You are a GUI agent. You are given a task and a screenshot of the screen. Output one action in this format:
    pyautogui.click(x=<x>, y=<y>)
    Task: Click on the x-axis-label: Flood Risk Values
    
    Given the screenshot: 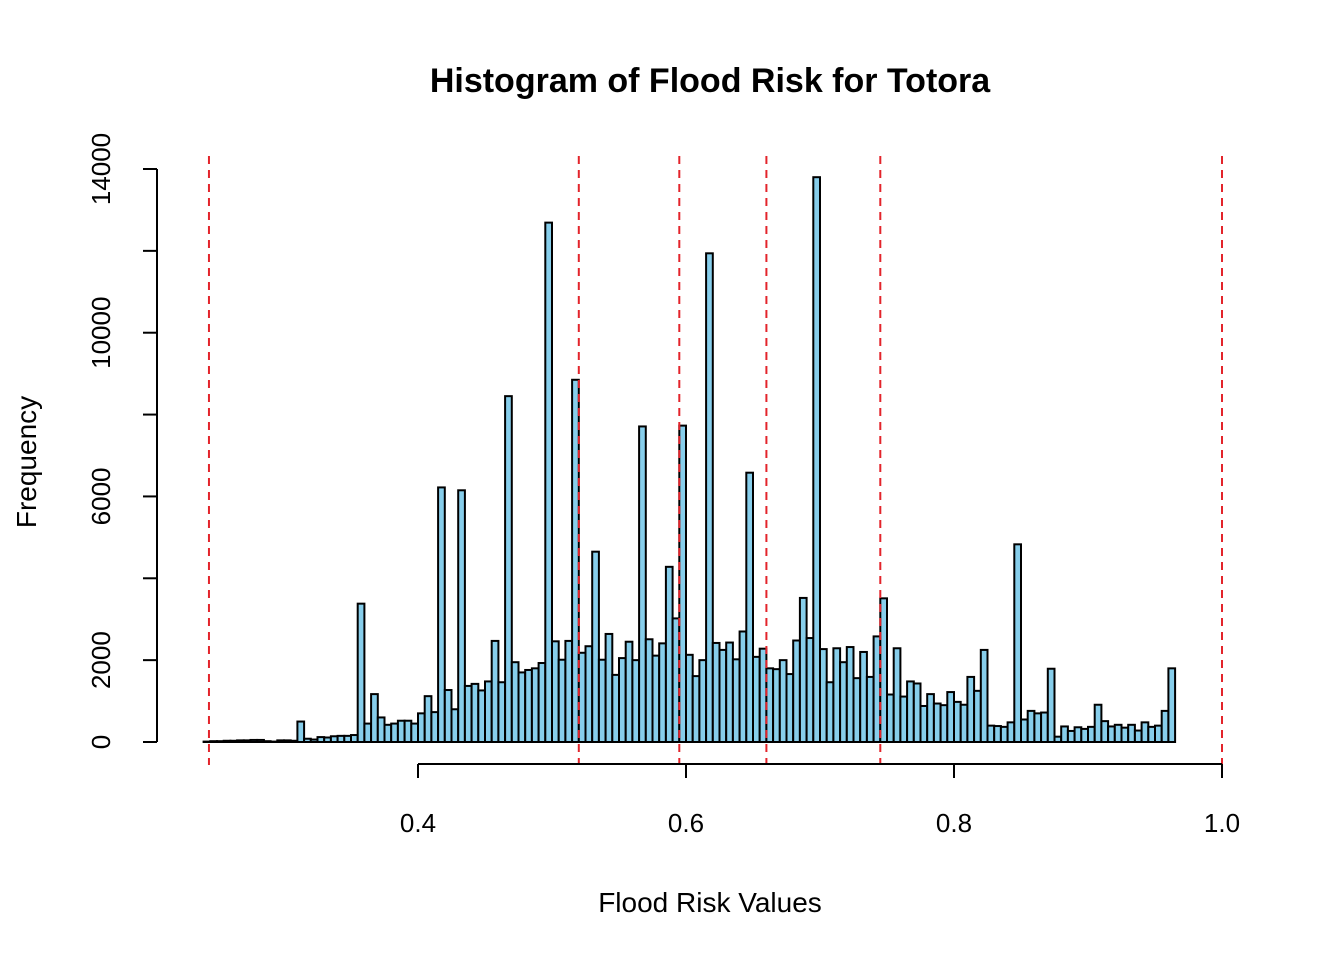 What is the action you would take?
    pyautogui.click(x=710, y=902)
    